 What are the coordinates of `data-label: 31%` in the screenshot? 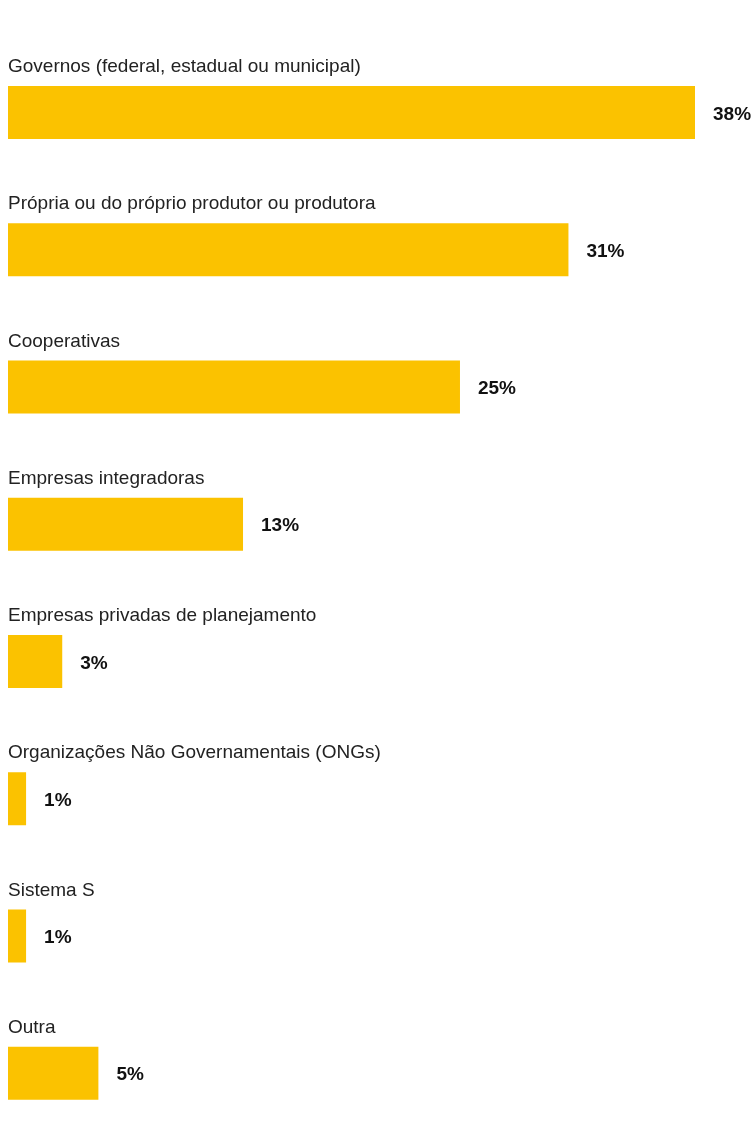 It's located at (605, 250).